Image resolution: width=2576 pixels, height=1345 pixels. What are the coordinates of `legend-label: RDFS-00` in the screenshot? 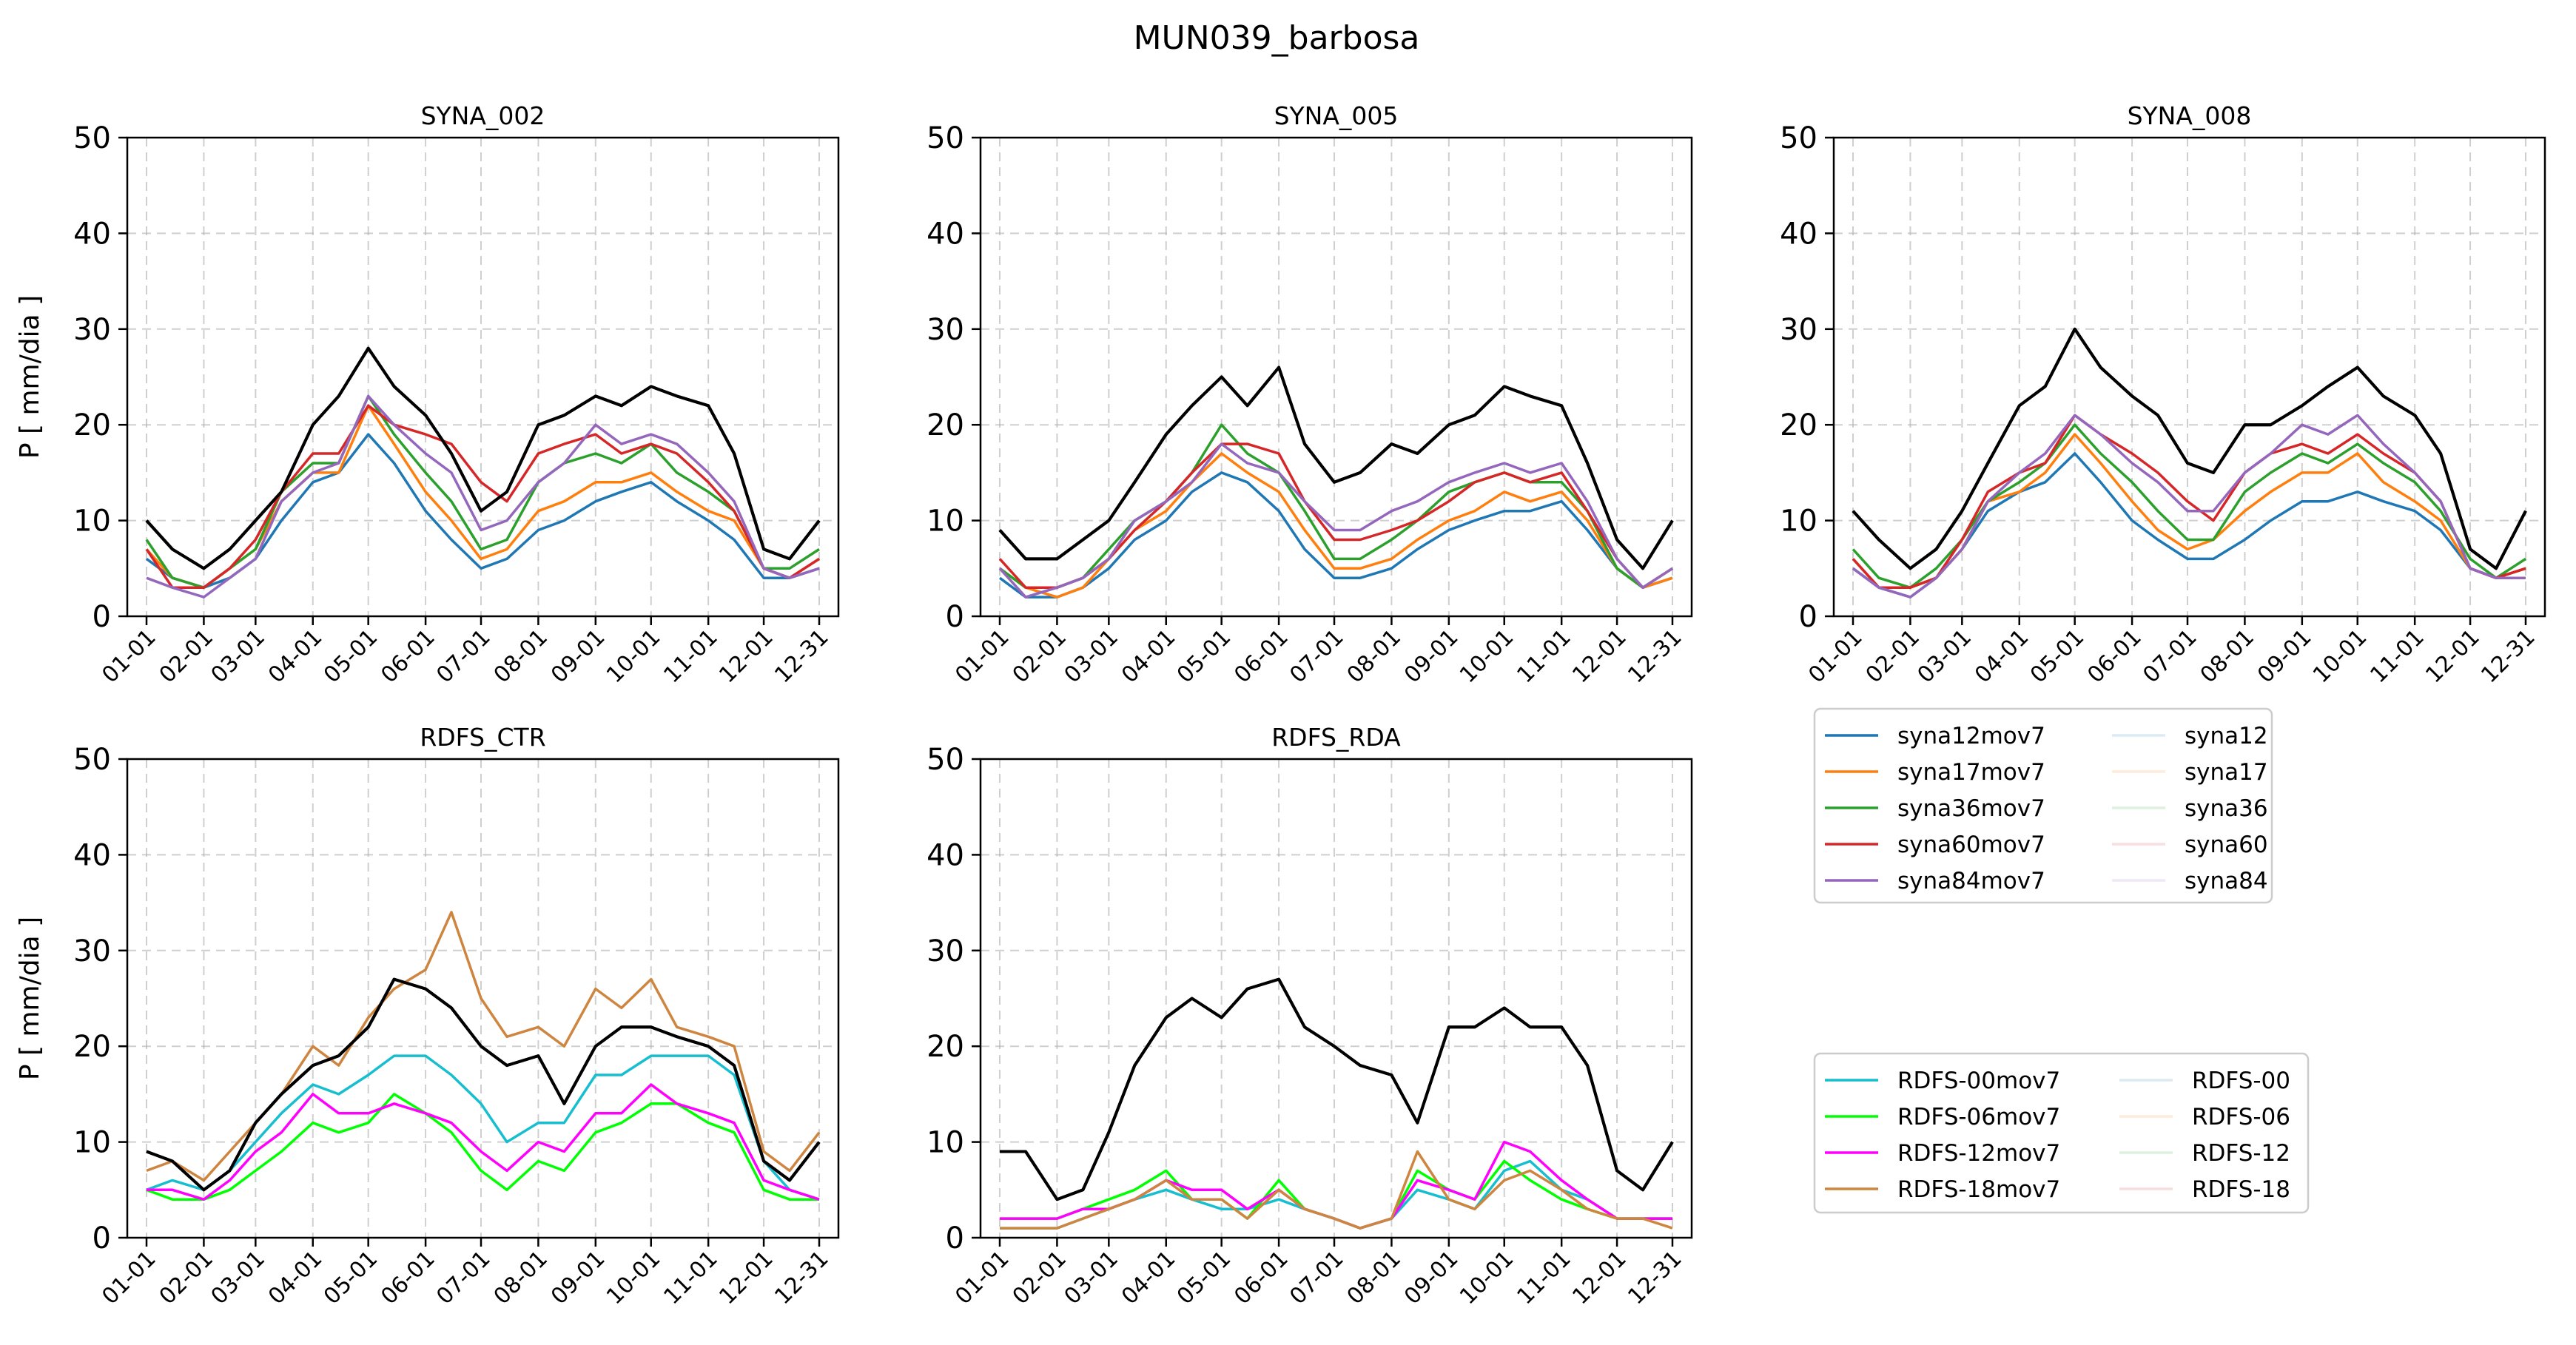 It's located at (2241, 1081).